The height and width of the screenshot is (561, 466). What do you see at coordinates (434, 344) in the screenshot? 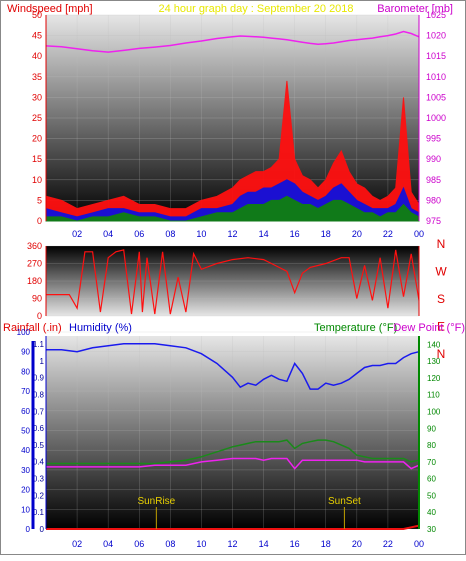
I see `temperature-tick-label: 140` at bounding box center [434, 344].